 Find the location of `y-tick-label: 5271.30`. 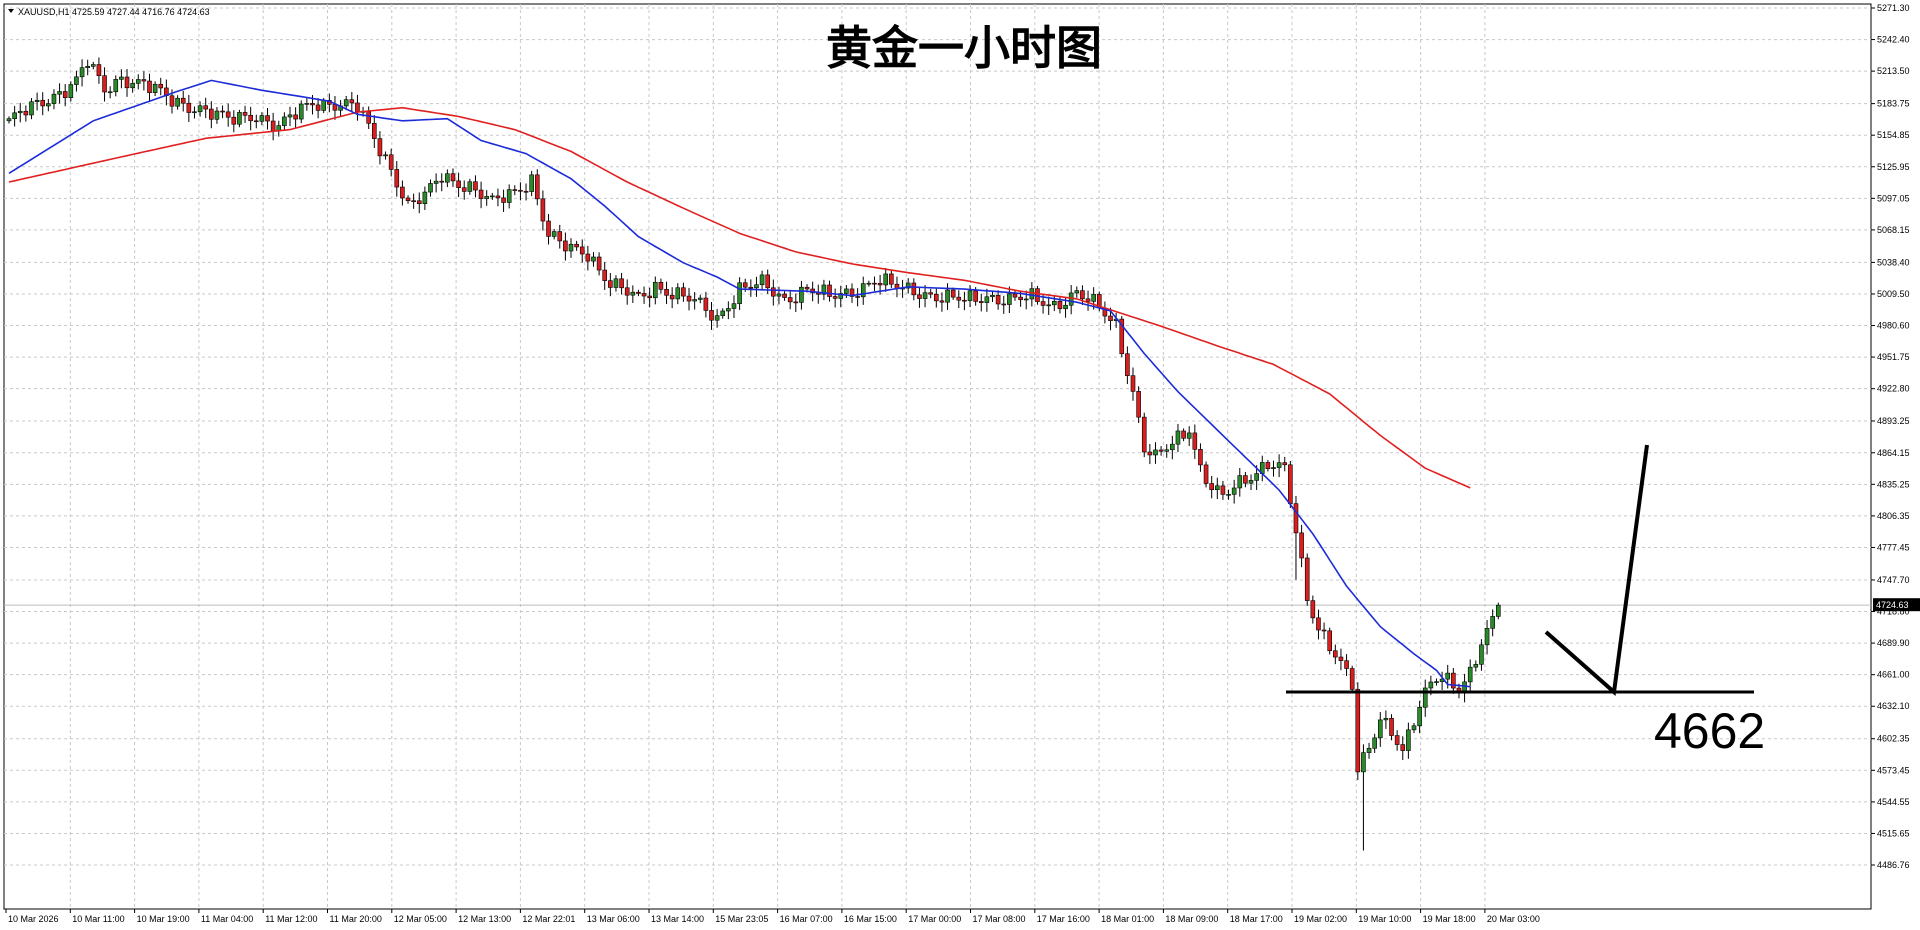

y-tick-label: 5271.30 is located at coordinates (1893, 8).